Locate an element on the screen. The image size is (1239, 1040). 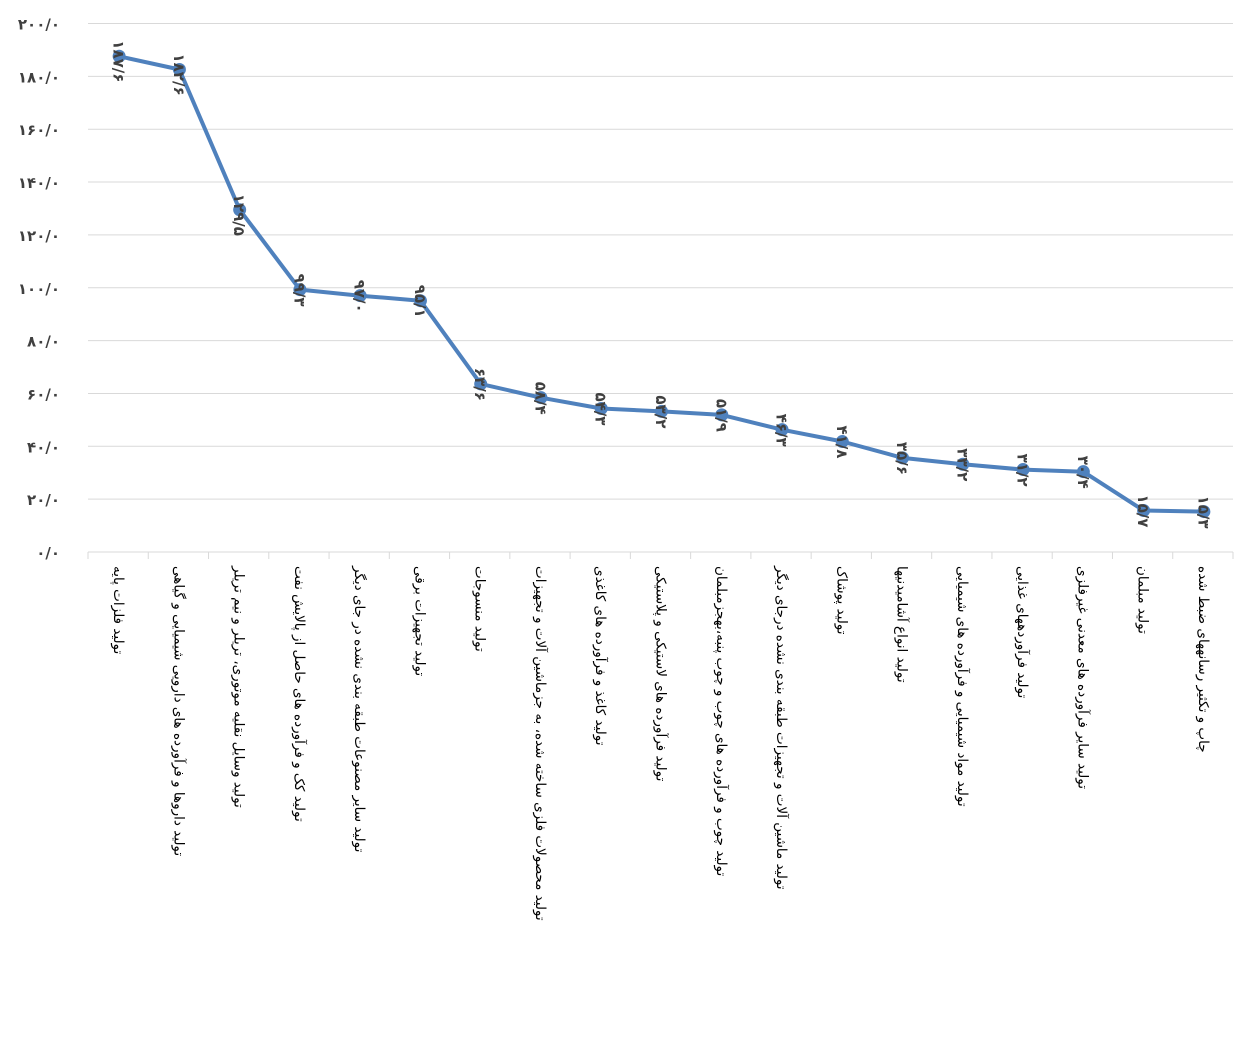
data-label: ۱۵/۳ is located at coordinates (1203, 512).